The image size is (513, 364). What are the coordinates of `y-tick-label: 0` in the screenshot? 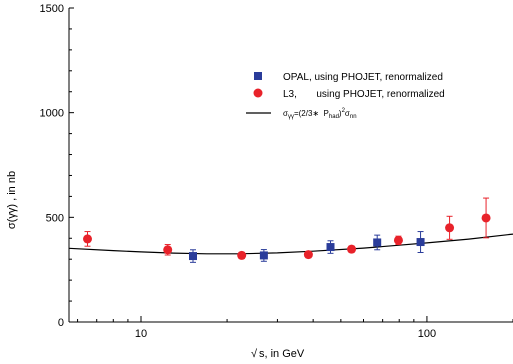 It's located at (61, 323).